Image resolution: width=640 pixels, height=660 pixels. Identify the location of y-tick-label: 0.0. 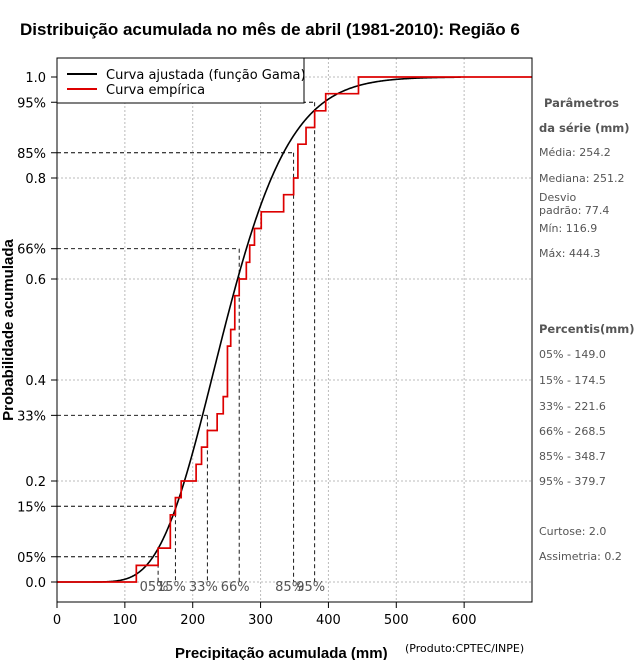
(35, 583).